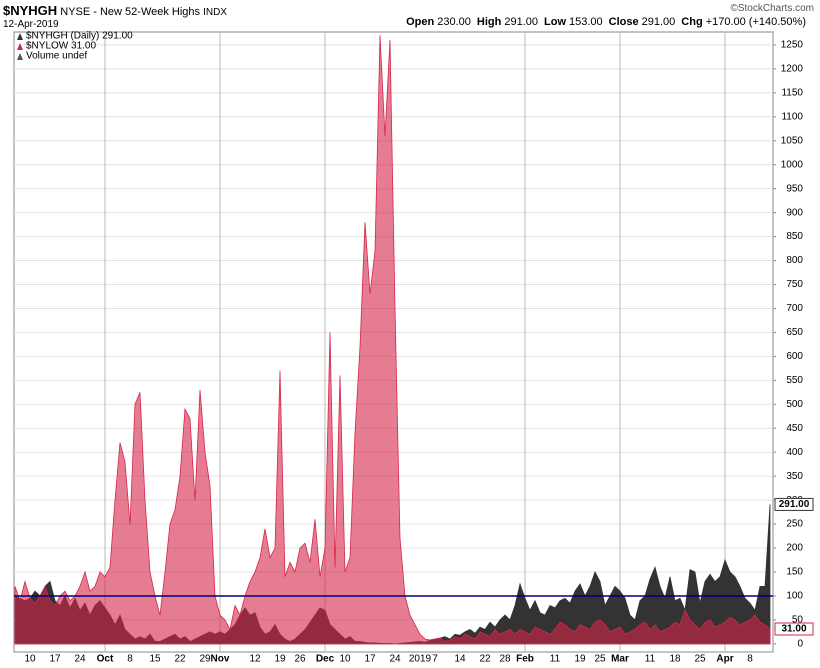 This screenshot has height=668, width=820. I want to click on y-tick-label: 450, so click(794, 428).